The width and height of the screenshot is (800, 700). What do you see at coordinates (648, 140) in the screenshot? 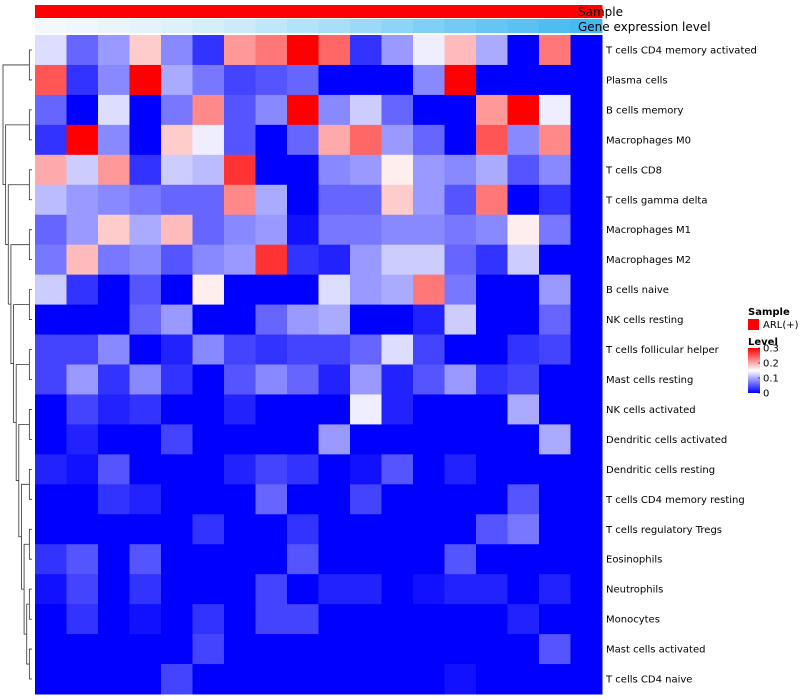
I see `row-label: Macrophages M0` at bounding box center [648, 140].